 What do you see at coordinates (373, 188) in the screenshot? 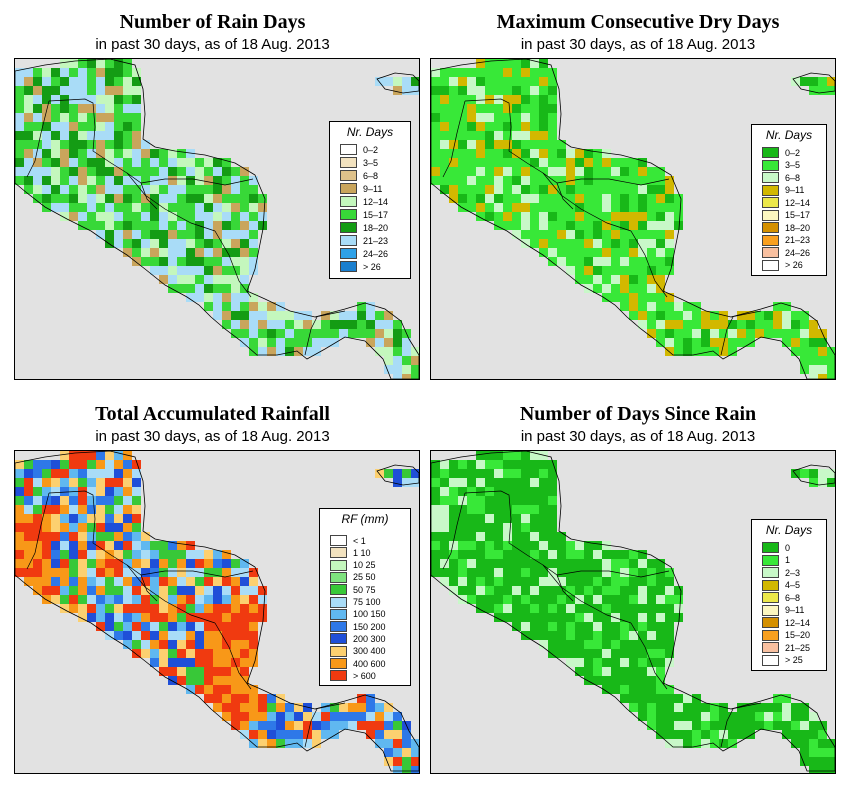
I see `legend-label: 9–11` at bounding box center [373, 188].